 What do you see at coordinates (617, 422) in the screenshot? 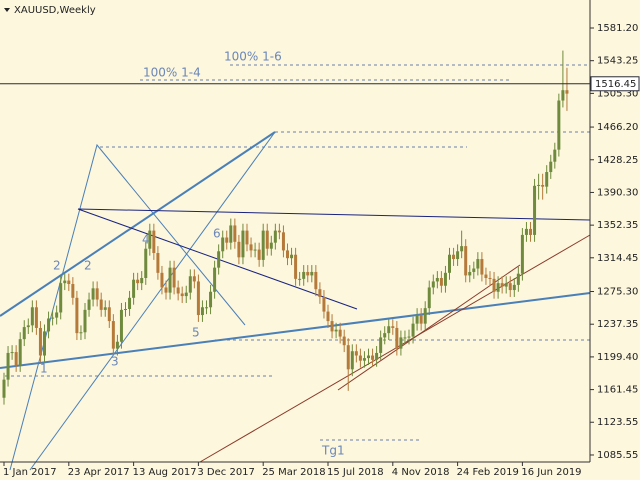
I see `y-tick-label: 1123.55` at bounding box center [617, 422].